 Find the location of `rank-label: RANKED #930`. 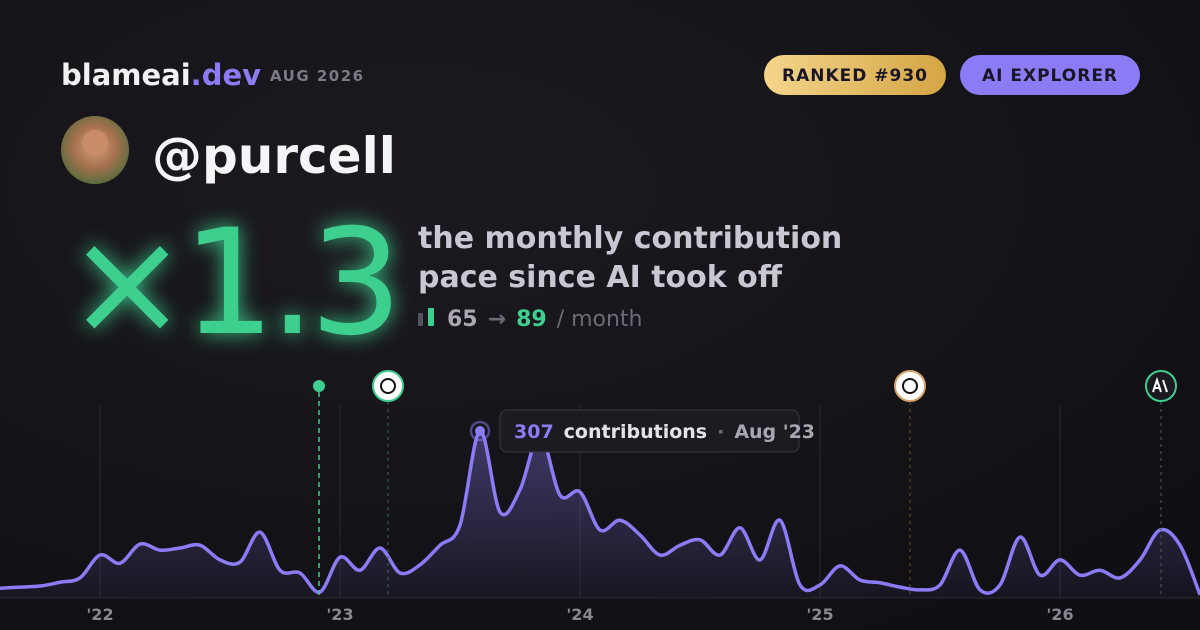

rank-label: RANKED #930 is located at coordinates (855, 76).